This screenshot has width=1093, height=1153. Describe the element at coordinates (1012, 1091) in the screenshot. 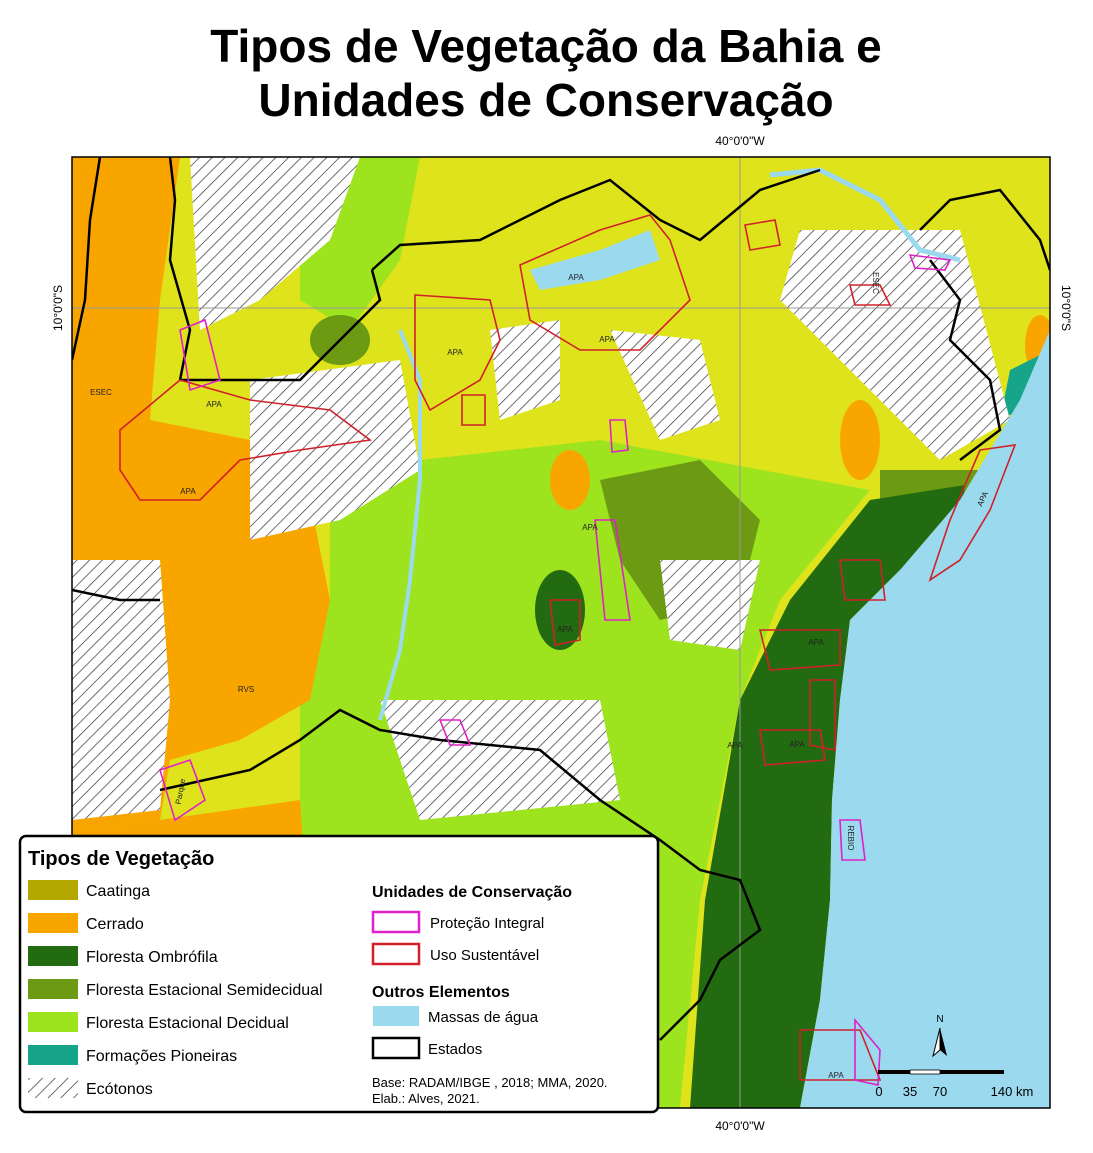

I see `scale-label: 140 km` at that location.